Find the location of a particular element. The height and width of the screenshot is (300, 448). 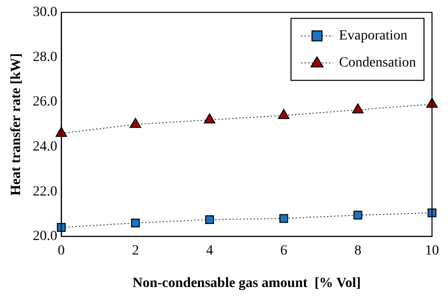

x-tick-label: 4 is located at coordinates (210, 250).